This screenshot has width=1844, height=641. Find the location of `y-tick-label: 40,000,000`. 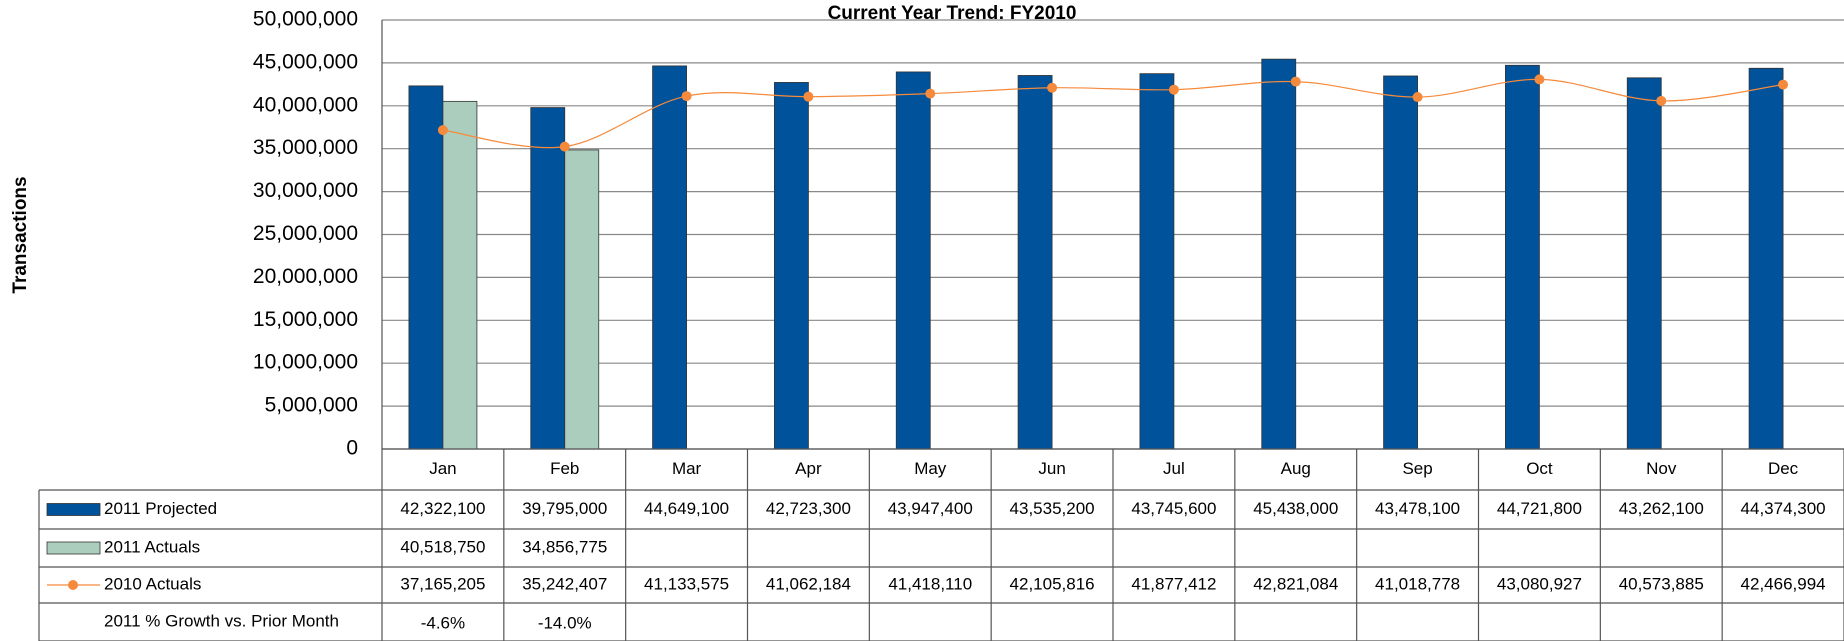

y-tick-label: 40,000,000 is located at coordinates (305, 104).